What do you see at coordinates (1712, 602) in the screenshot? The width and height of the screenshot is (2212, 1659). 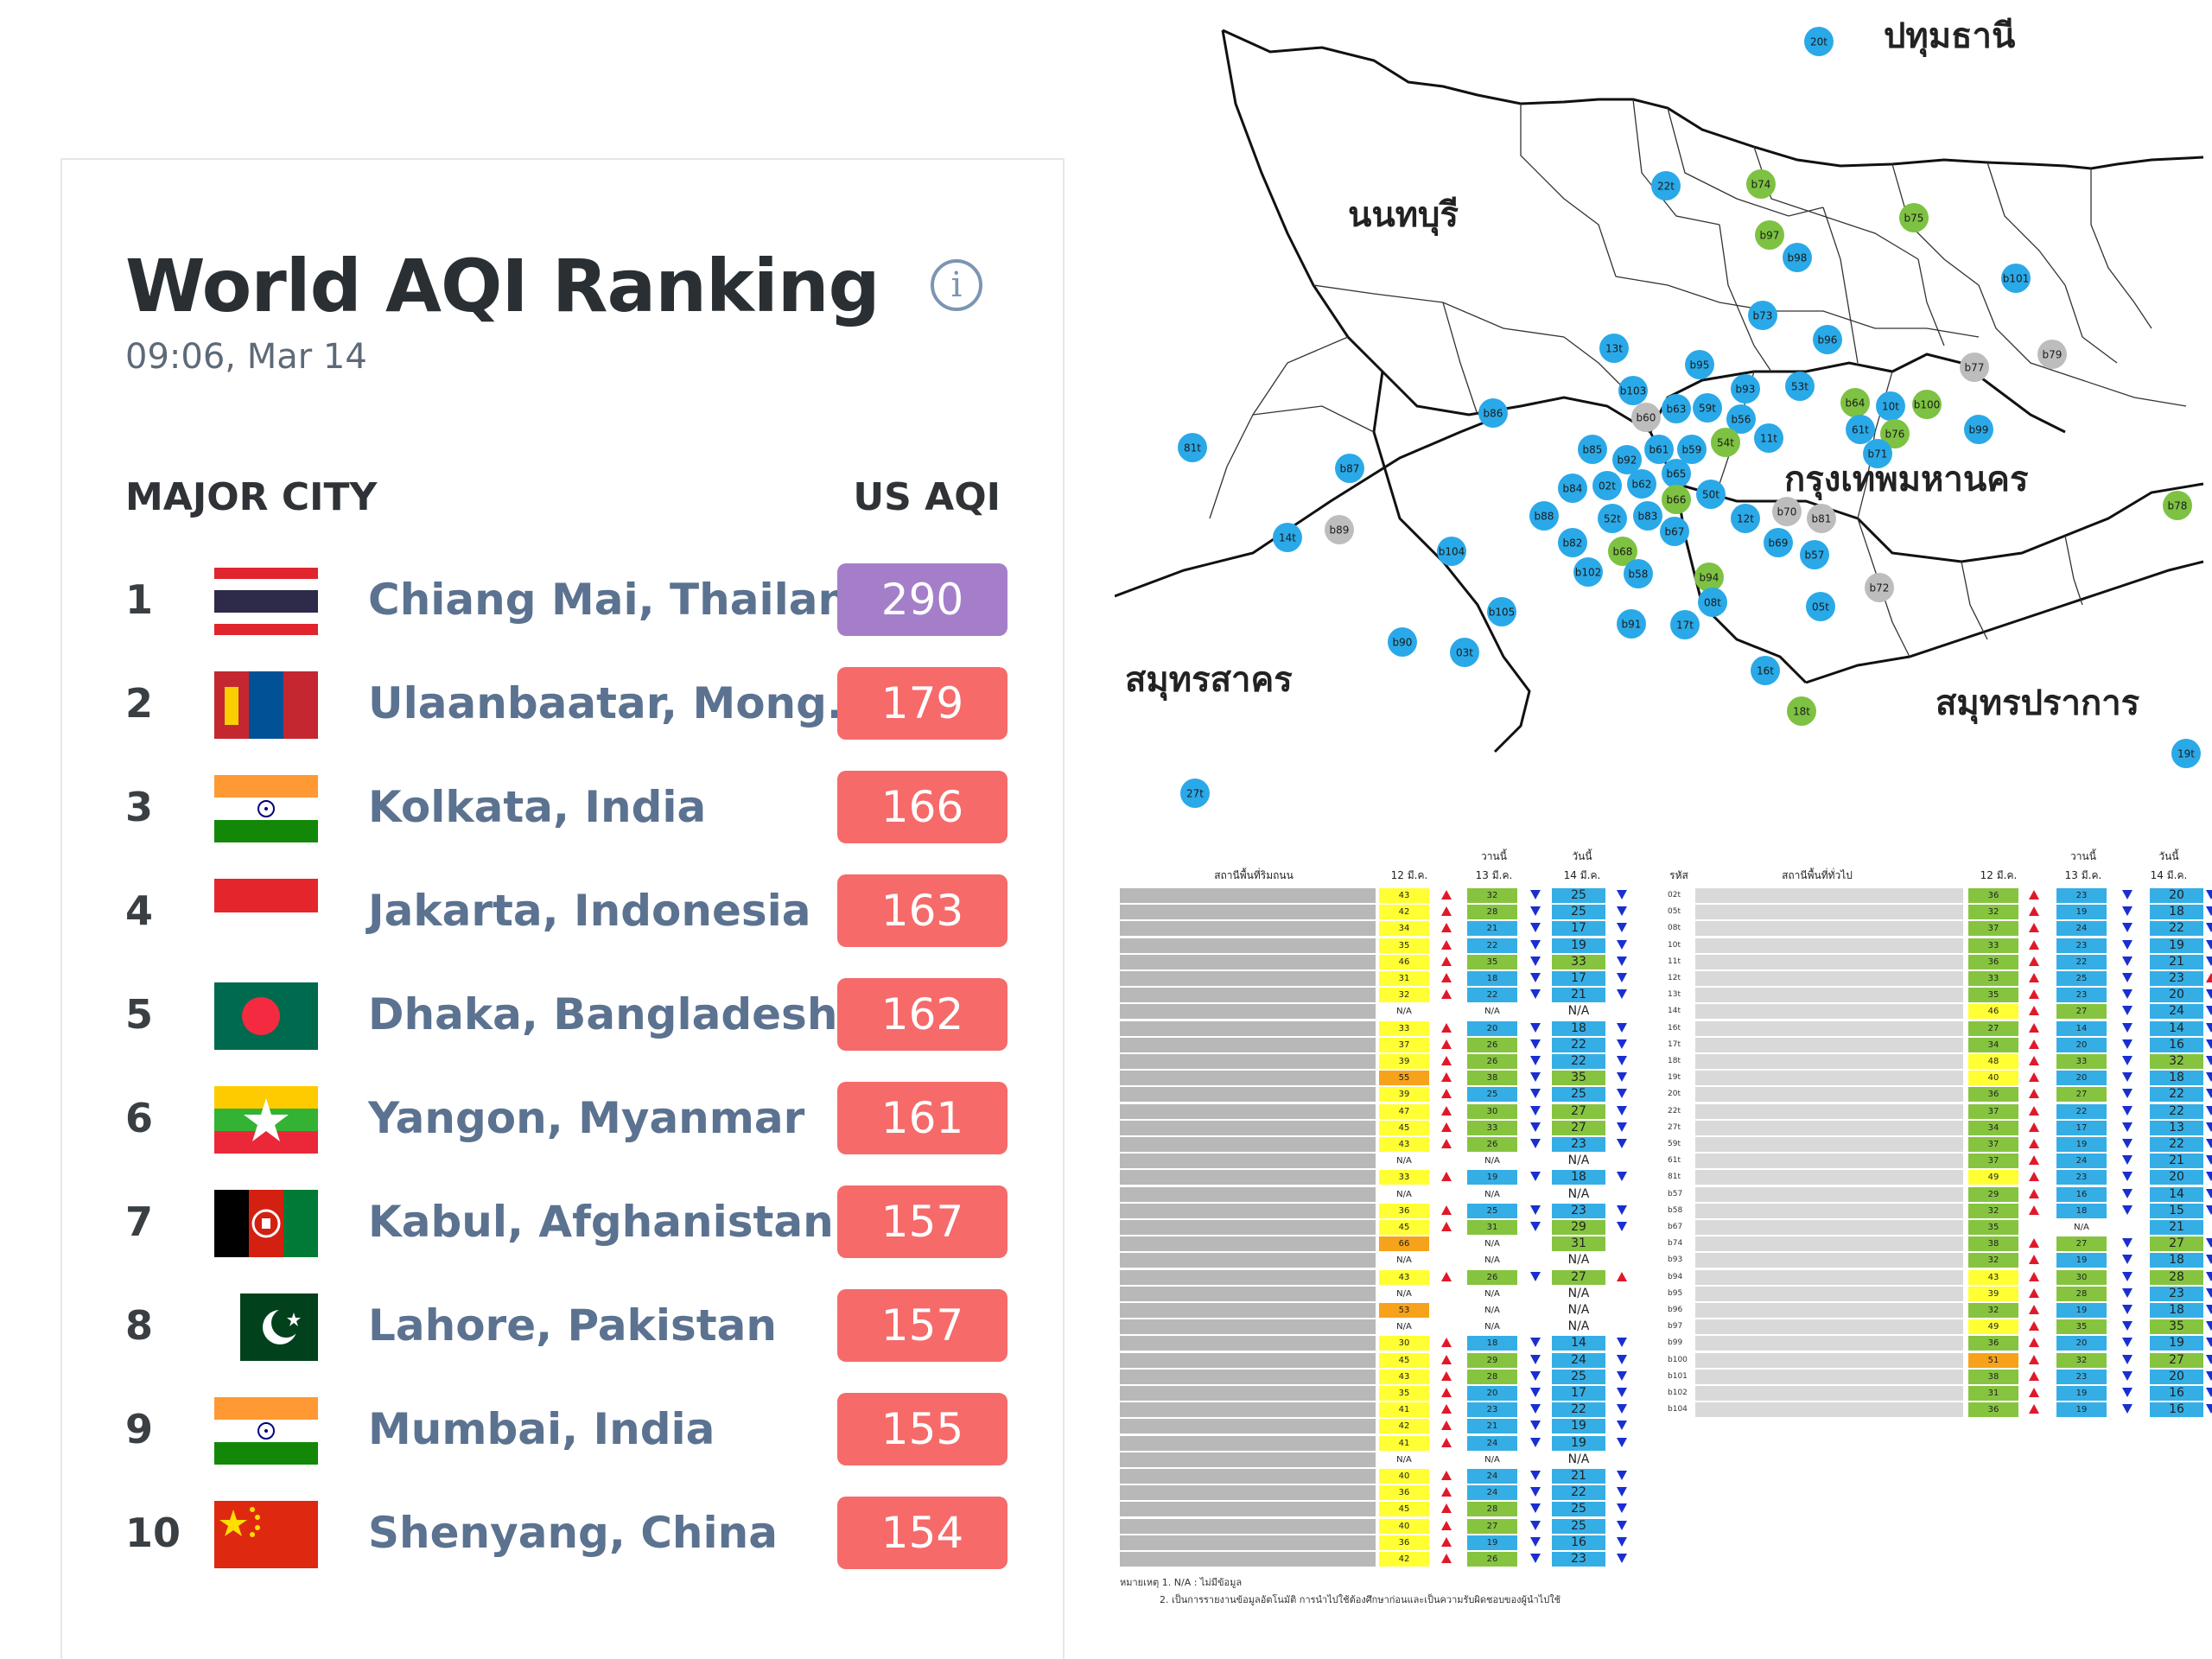 I see `station-marker-08t: 08t` at bounding box center [1712, 602].